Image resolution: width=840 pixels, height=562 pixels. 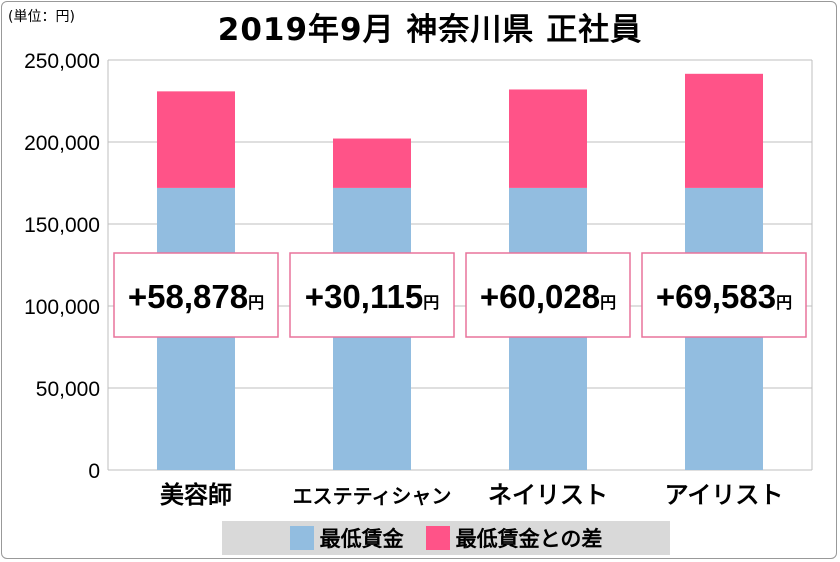 I want to click on y-tick-label: 50,000, so click(x=68, y=389).